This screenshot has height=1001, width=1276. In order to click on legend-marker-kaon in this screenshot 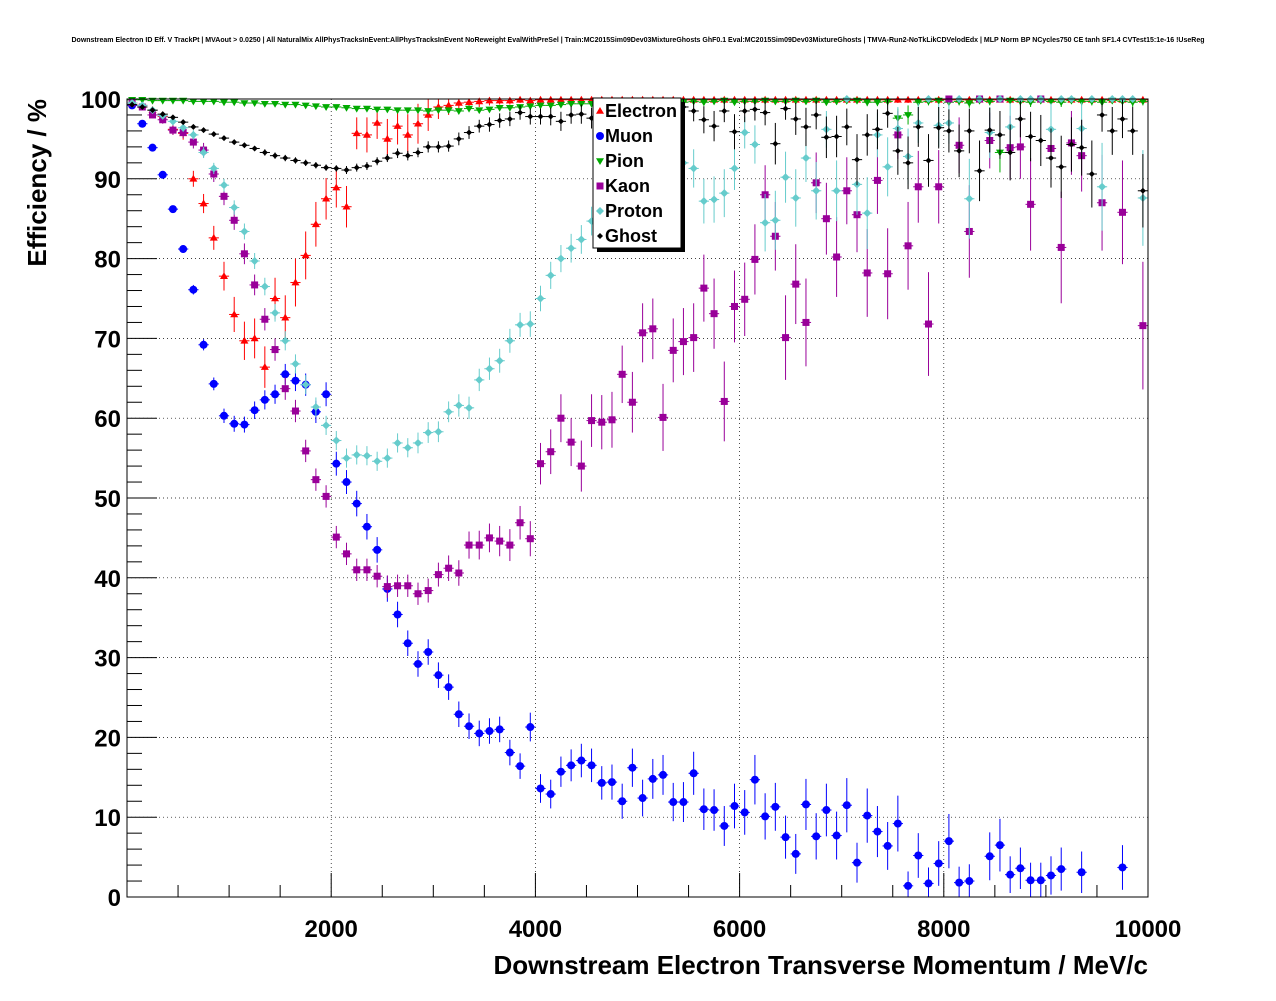, I will do `click(600, 186)`.